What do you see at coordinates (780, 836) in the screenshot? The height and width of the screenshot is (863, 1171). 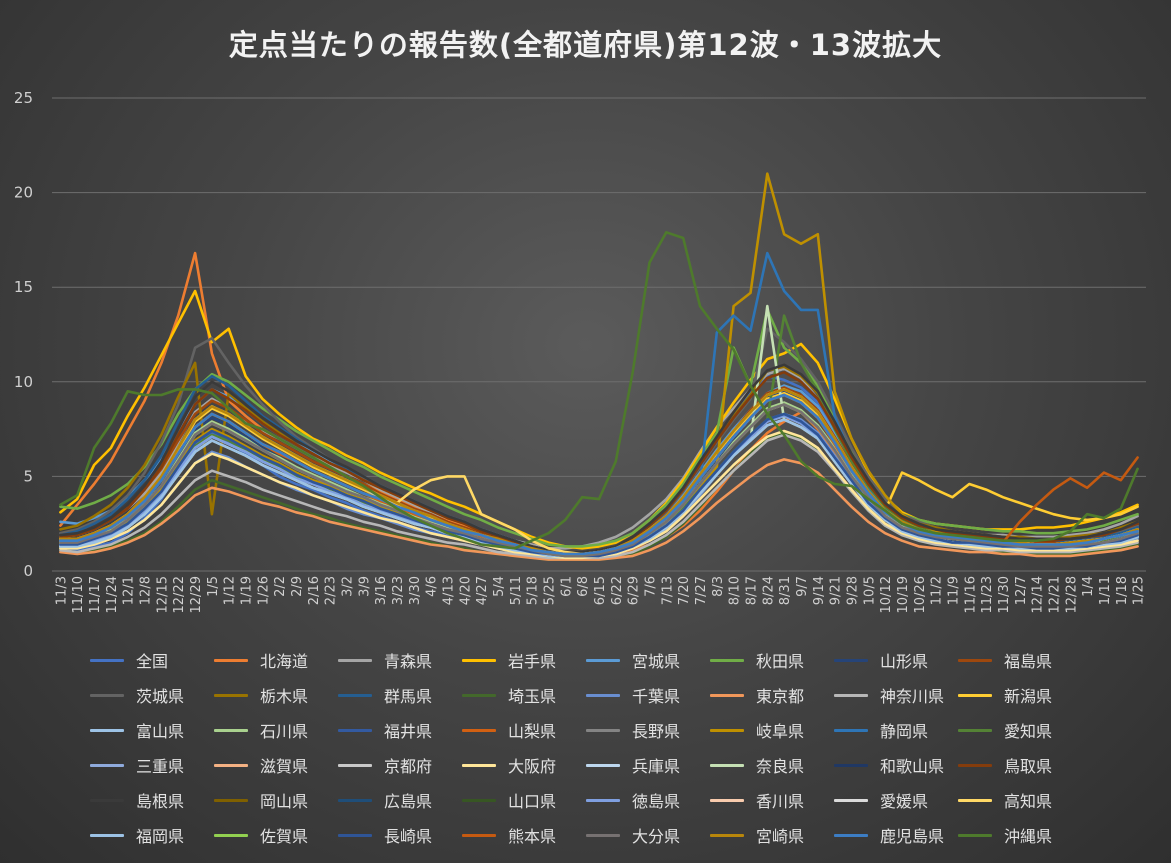 I see `legend-label: 宮崎県` at bounding box center [780, 836].